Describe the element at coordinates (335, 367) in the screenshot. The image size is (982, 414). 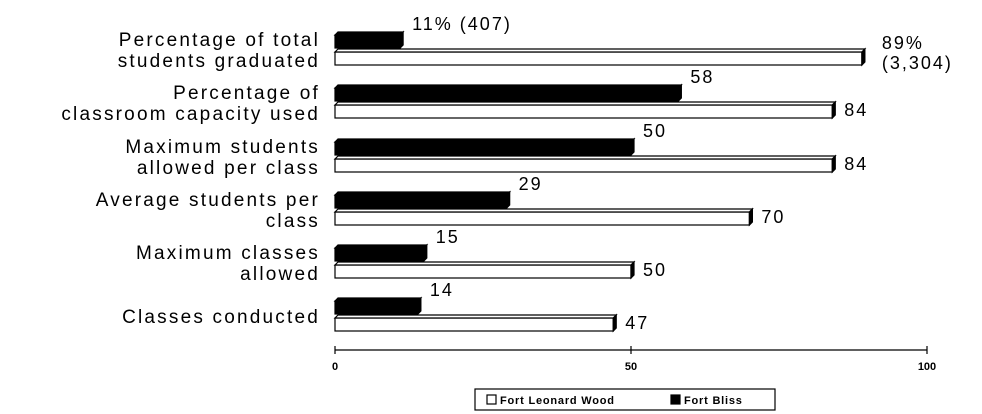
I see `x-tick-label-0: 0` at that location.